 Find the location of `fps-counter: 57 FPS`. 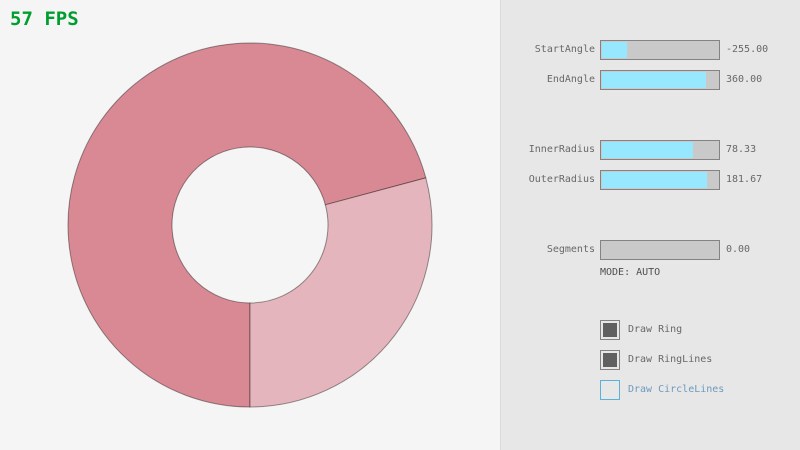

fps-counter: 57 FPS is located at coordinates (44, 19).